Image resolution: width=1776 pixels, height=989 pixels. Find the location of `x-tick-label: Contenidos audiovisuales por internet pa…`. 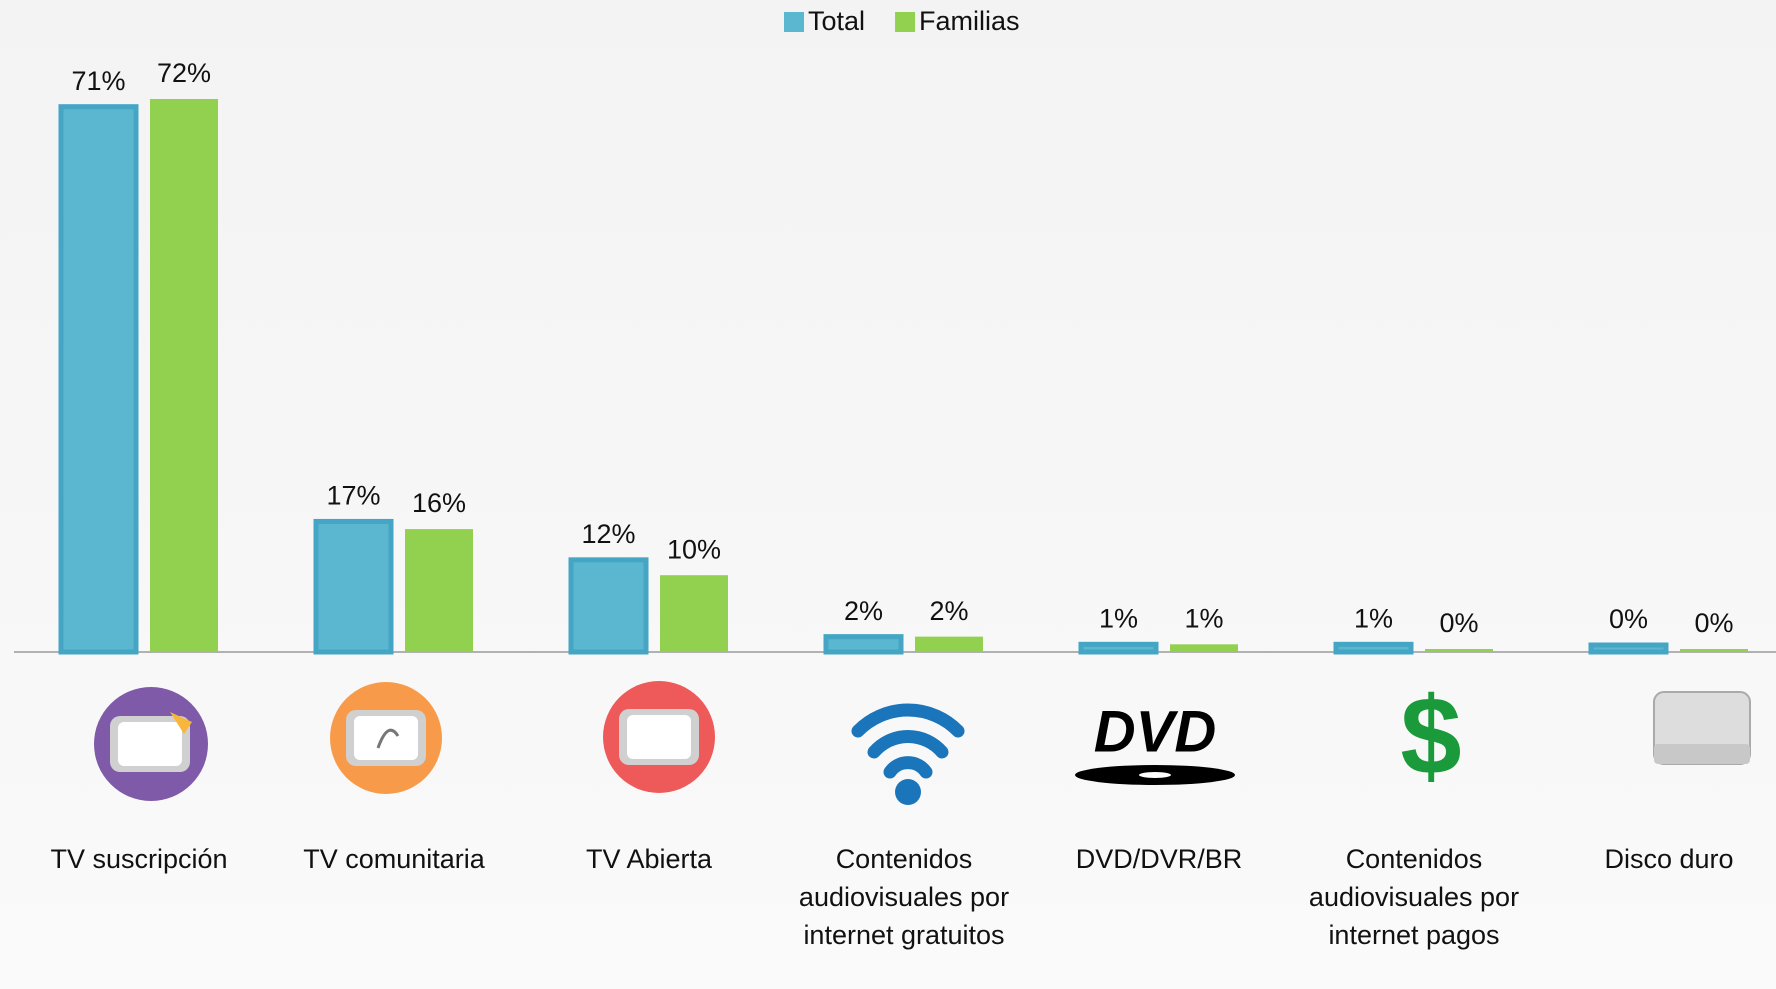

x-tick-label: Contenidos audiovisuales por internet pa… is located at coordinates (1414, 897).